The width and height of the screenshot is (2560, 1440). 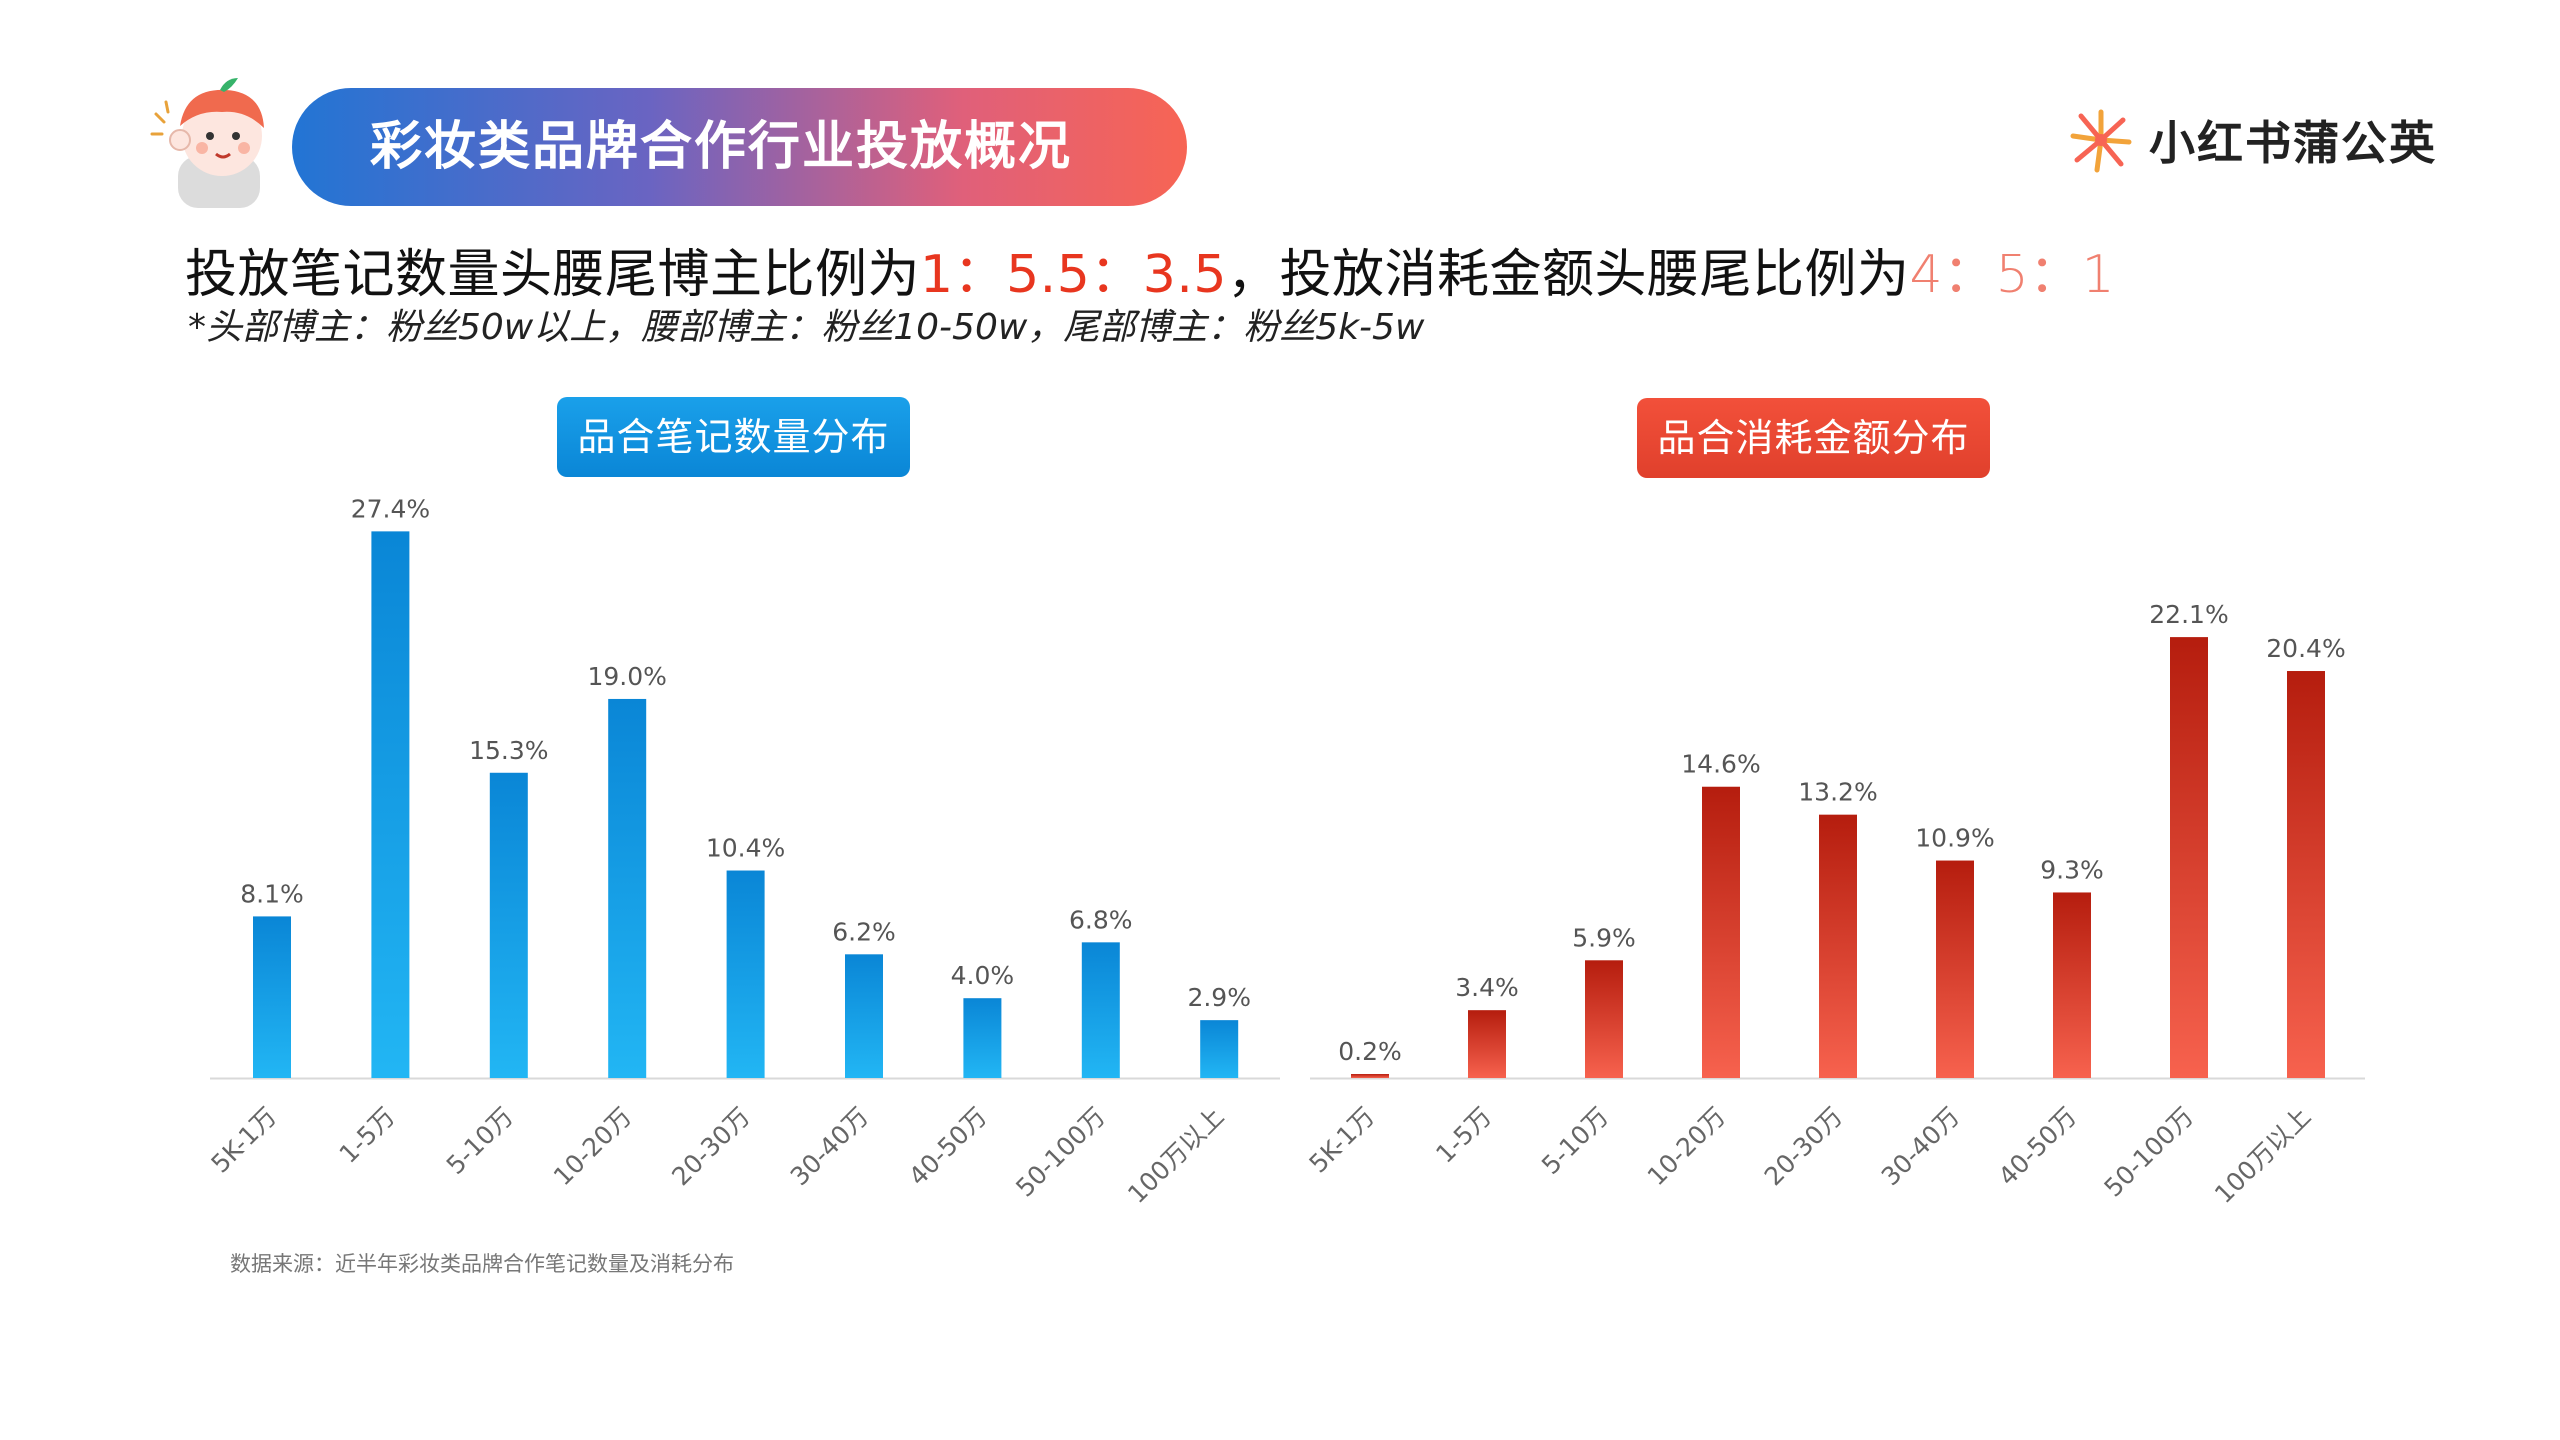 I want to click on data-label-notes-4: 19.0%, so click(x=626, y=676).